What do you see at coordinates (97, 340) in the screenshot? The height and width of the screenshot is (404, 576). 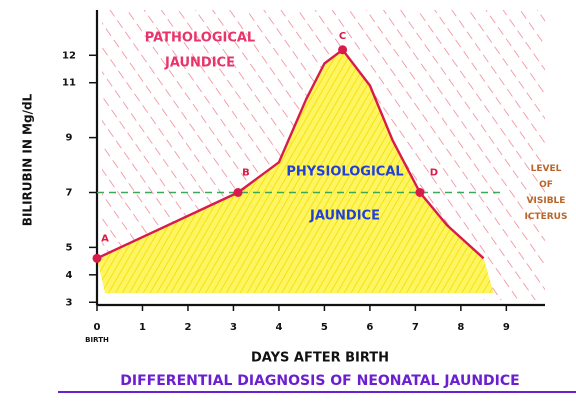 I see `x-note: BIRTH` at bounding box center [97, 340].